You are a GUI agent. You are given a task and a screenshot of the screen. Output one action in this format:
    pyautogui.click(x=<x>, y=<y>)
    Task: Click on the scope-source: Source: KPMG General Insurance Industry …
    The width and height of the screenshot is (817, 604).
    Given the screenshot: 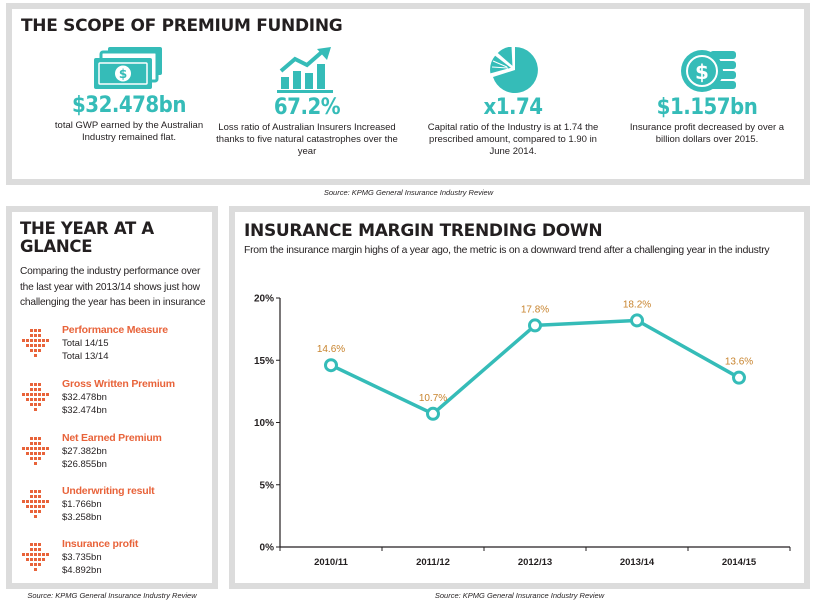 What is the action you would take?
    pyautogui.click(x=408, y=192)
    